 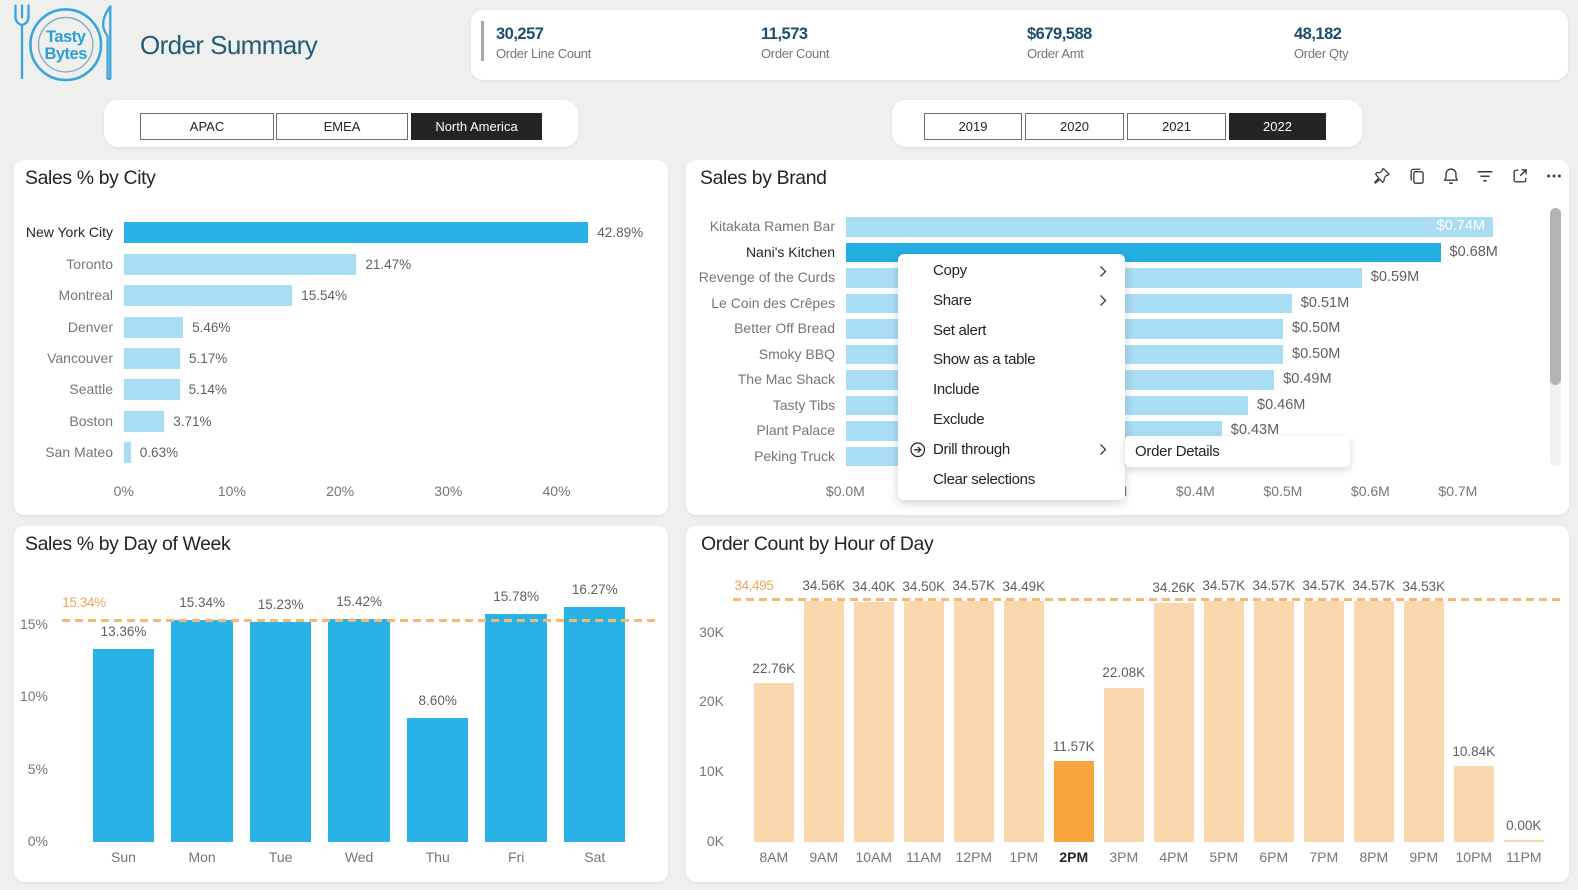 What do you see at coordinates (65, 54) in the screenshot?
I see `svg-text: Bytes` at bounding box center [65, 54].